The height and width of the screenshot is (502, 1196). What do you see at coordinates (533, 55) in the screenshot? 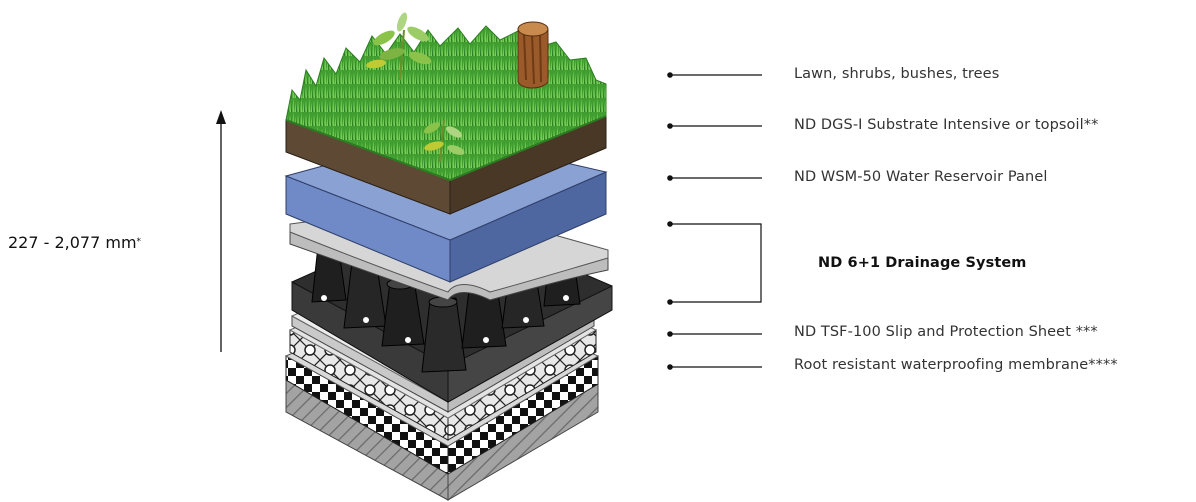
I see `tree-stump-icon` at bounding box center [533, 55].